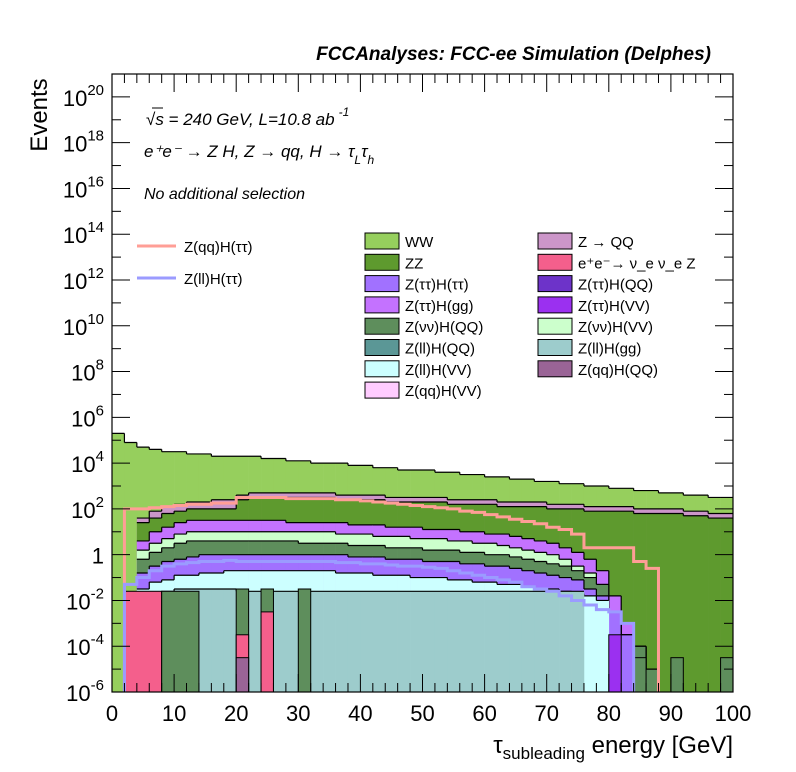 The width and height of the screenshot is (796, 772). I want to click on annotation-process: e⁺e⁻ → Z H, Z → qq, H → τLτh, so click(259, 154).